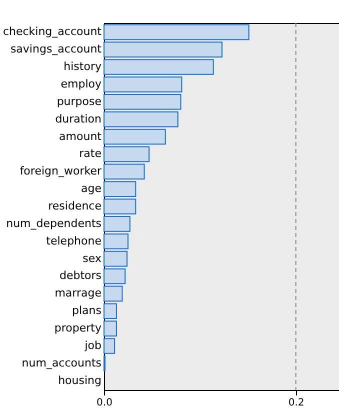 The image size is (339, 415). Describe the element at coordinates (62, 363) in the screenshot. I see `y-tick-label: num_accounts` at that location.